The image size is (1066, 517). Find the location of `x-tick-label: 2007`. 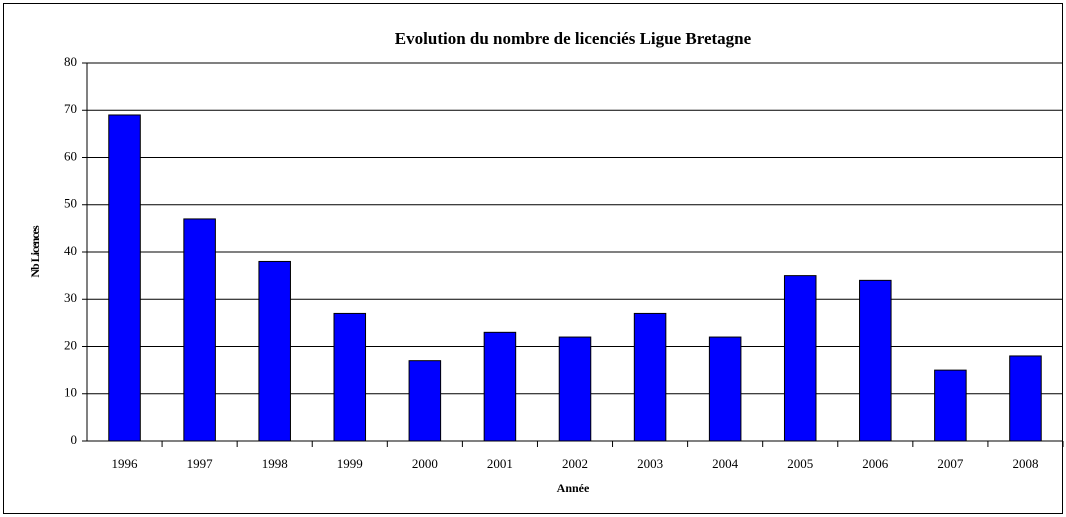

x-tick-label: 2007 is located at coordinates (950, 463).